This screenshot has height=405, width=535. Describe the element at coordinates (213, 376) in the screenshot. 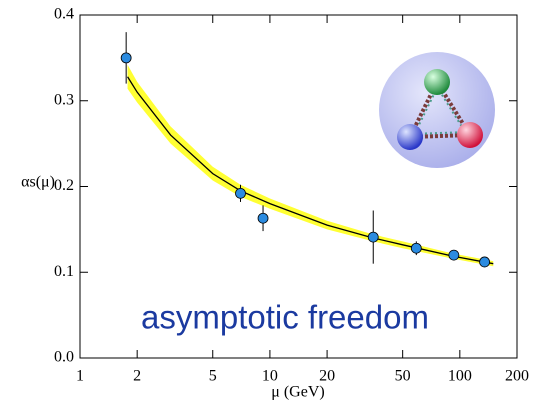

I see `x-tick-label: 5` at that location.